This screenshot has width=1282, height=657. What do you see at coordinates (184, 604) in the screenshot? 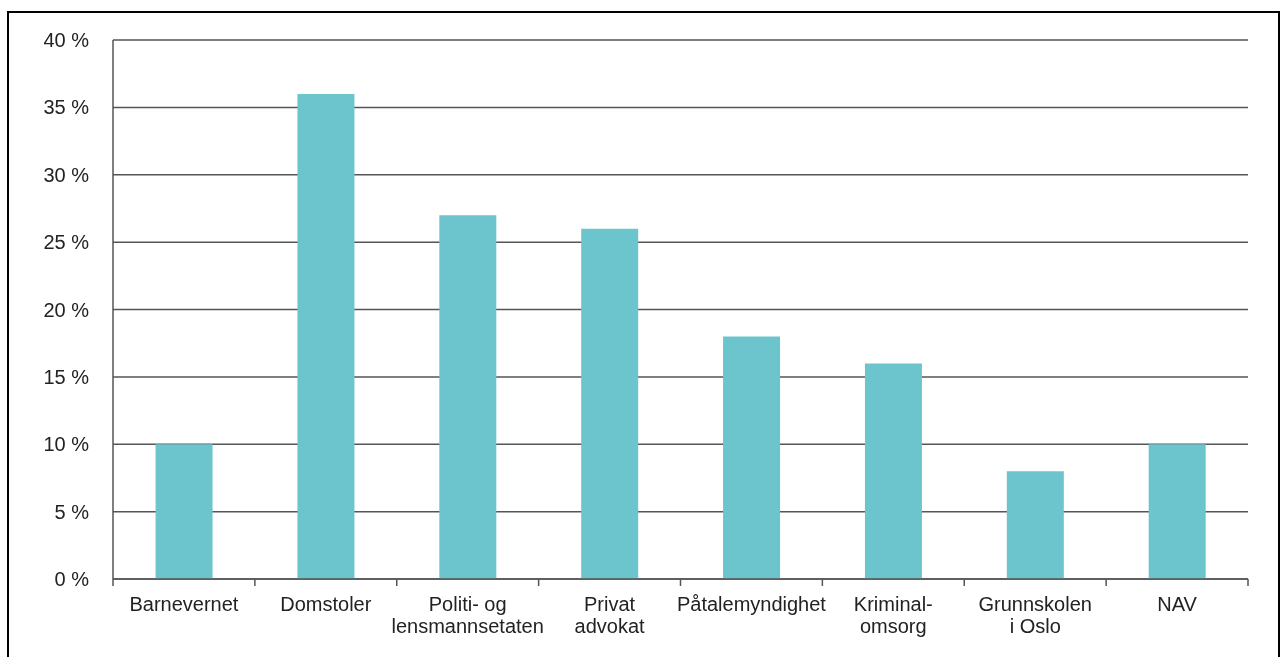
I see `x-tick-label: Barnevernet` at bounding box center [184, 604].